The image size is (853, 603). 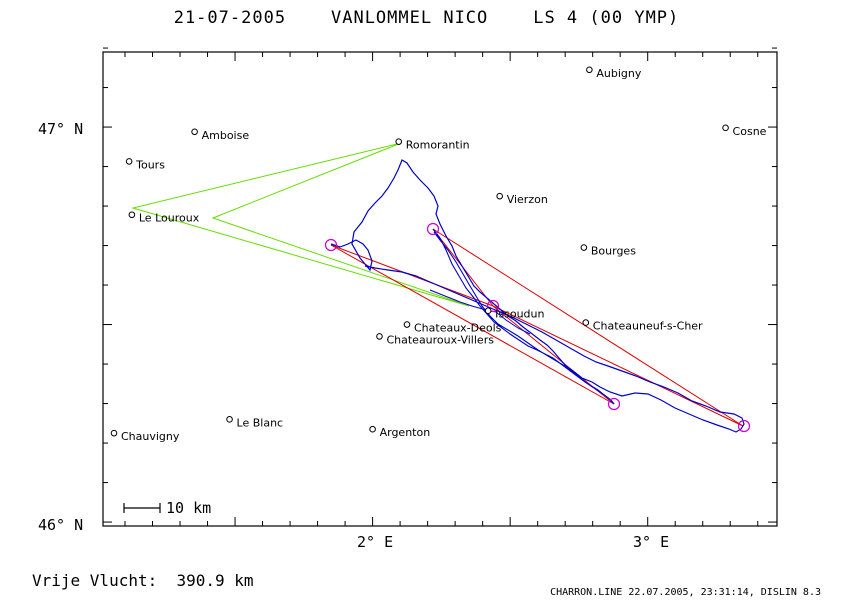 What do you see at coordinates (375, 542) in the screenshot?
I see `lon-label-2e: 2° E` at bounding box center [375, 542].